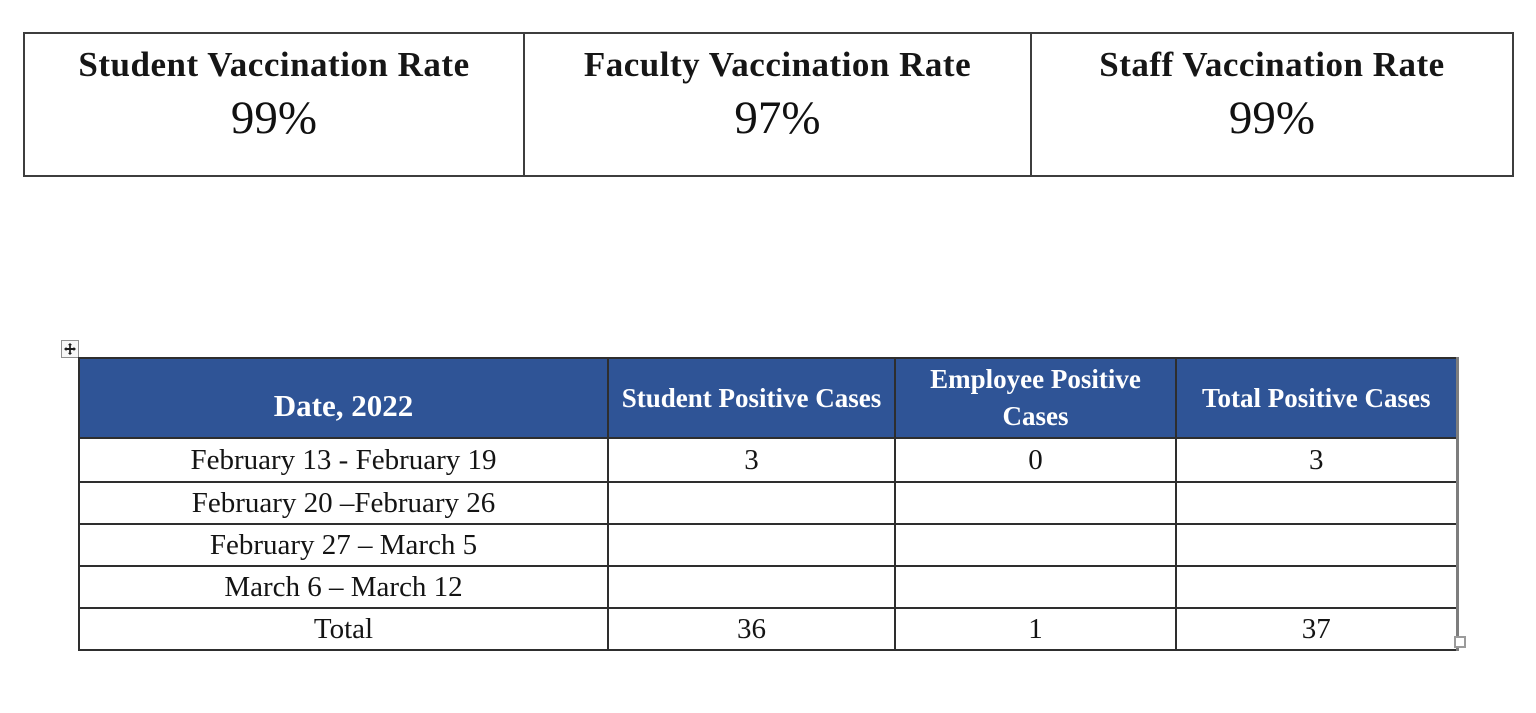 Image resolution: width=1536 pixels, height=713 pixels. Describe the element at coordinates (1035, 460) in the screenshot. I see `employee-cases-cell: 0` at that location.